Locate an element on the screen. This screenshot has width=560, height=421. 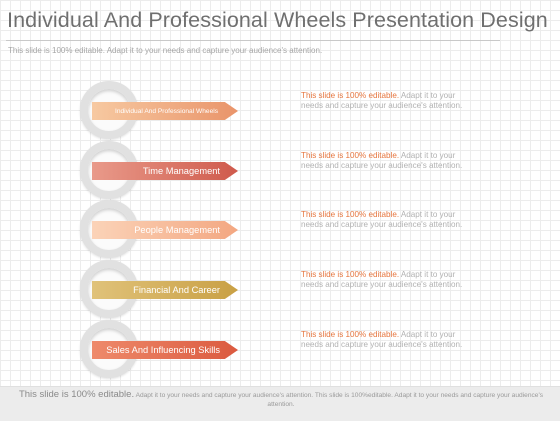
wheel-arrow: Time Management is located at coordinates (165, 171).